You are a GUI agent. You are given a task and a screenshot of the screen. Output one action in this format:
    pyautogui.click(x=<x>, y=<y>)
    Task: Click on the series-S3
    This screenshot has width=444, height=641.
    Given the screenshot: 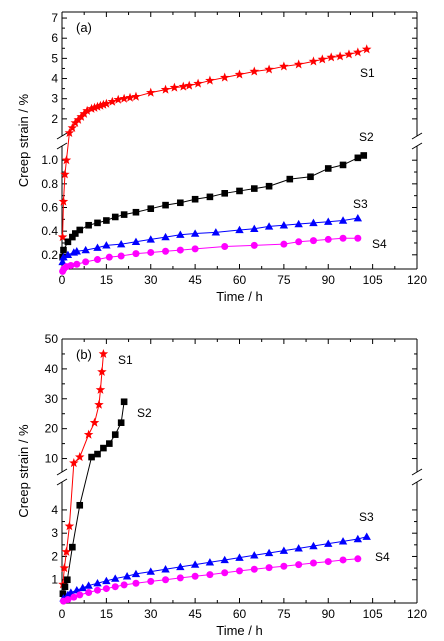 What is the action you would take?
    pyautogui.click(x=210, y=239)
    